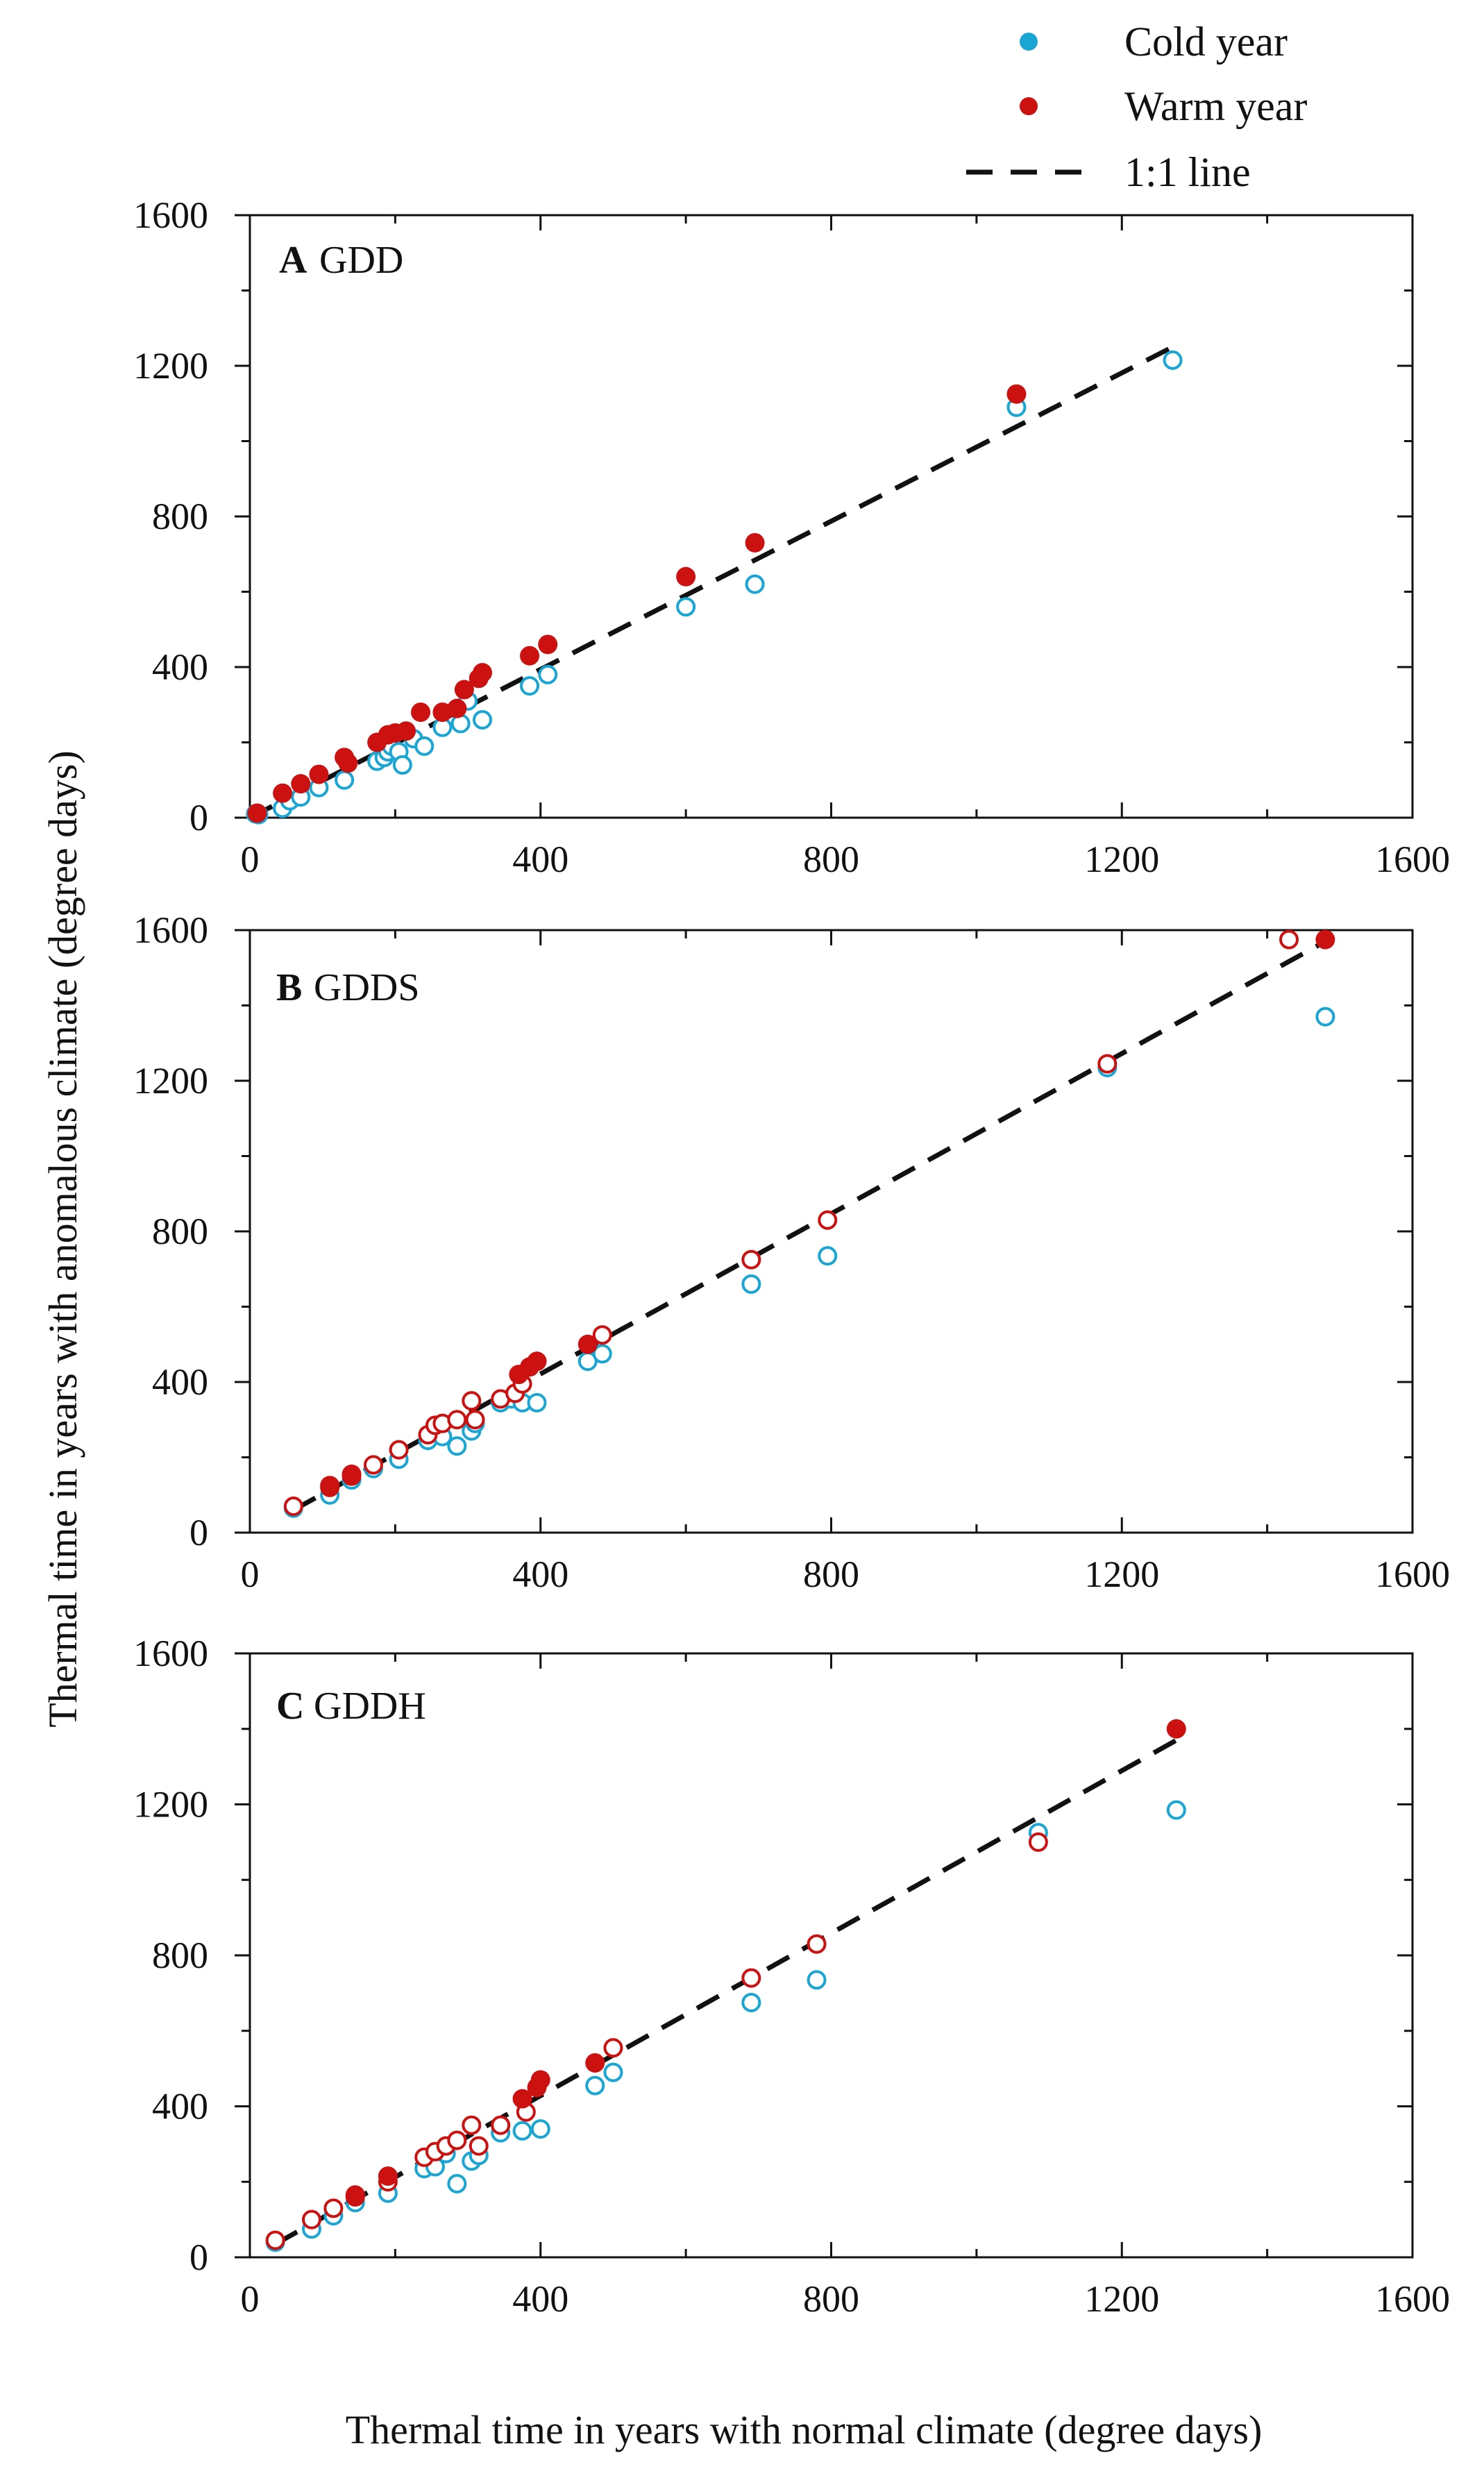 The image size is (1484, 2469). I want to click on panel-a-x-tick-label: 400, so click(540, 859).